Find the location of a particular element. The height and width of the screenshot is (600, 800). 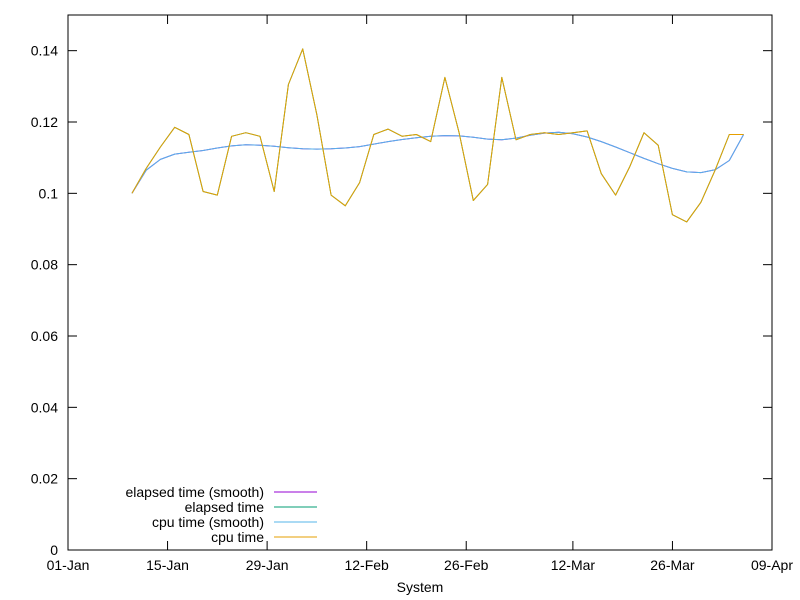

y-tick-label: 0.1 is located at coordinates (49, 193).